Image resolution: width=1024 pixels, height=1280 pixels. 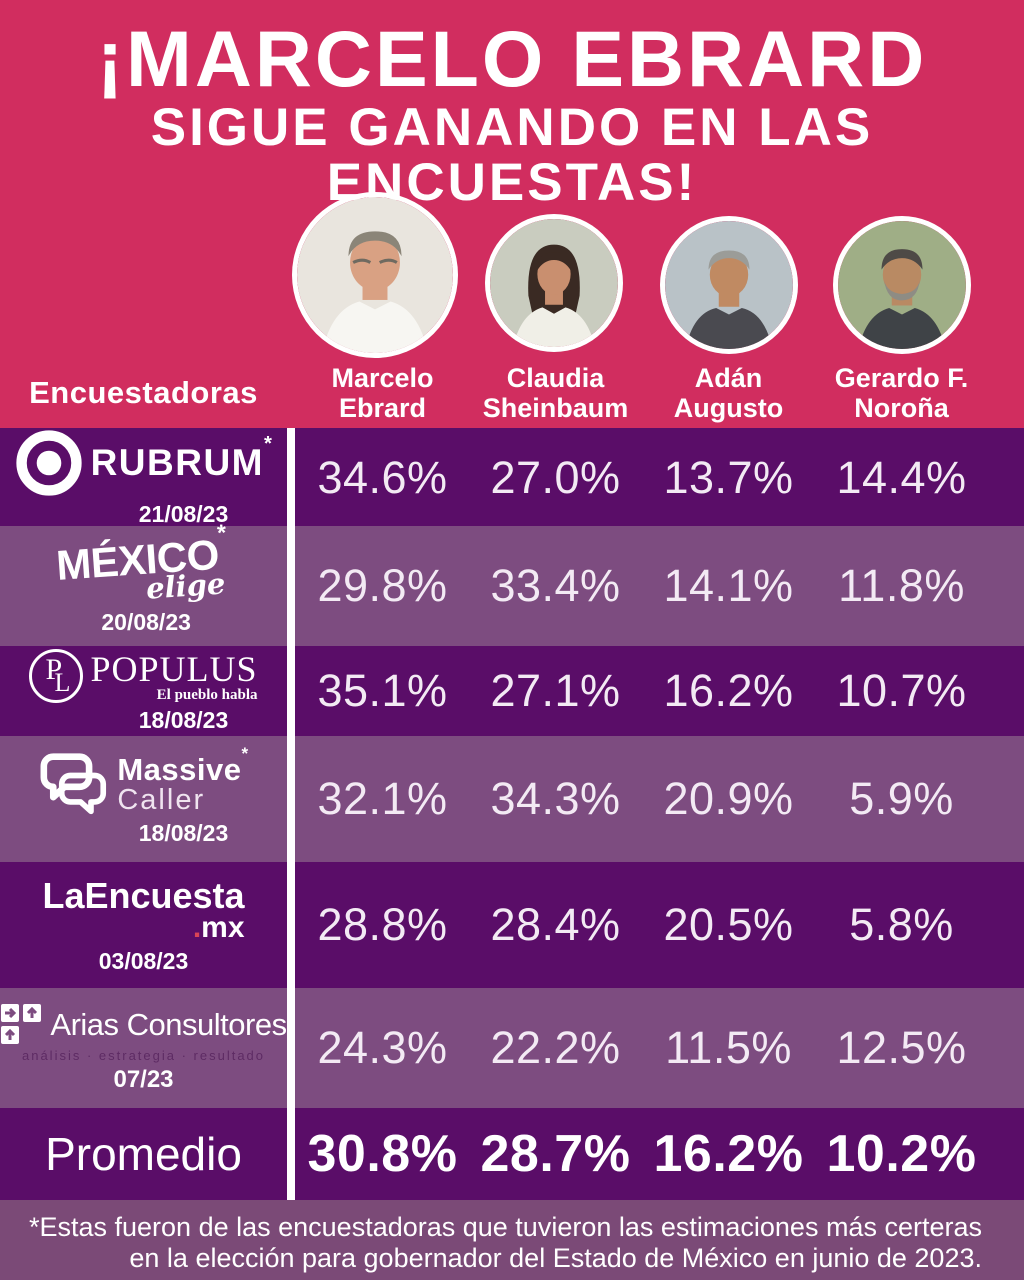 I want to click on table-row-rubrum: RUBRUM* 21/08/23 34.6% 27.0% 13.7% 14.4%, so click(x=512, y=478).